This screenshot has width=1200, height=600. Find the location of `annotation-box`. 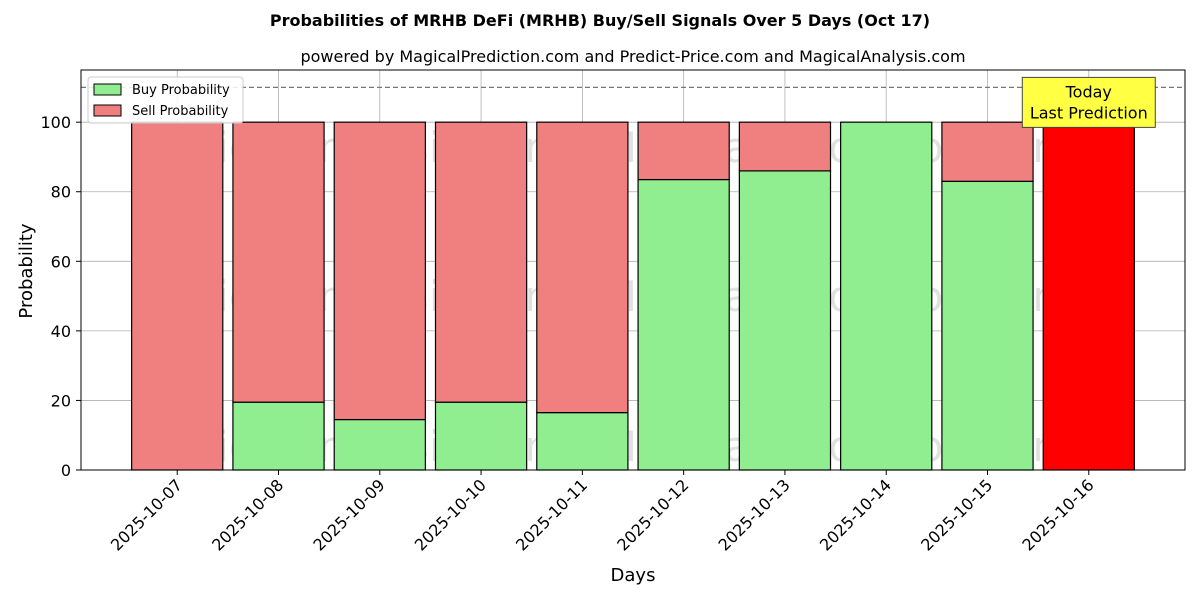

annotation-box is located at coordinates (1088, 102).